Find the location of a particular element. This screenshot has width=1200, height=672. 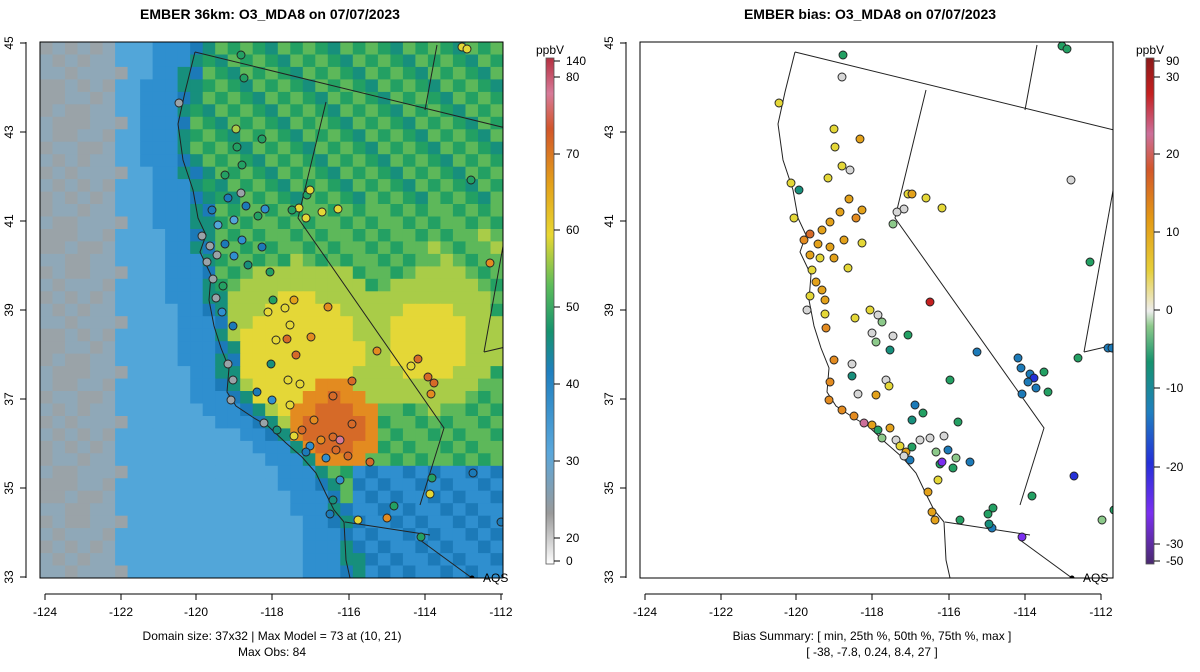

right-colorbar-tick: -10 is located at coordinates (1175, 388).